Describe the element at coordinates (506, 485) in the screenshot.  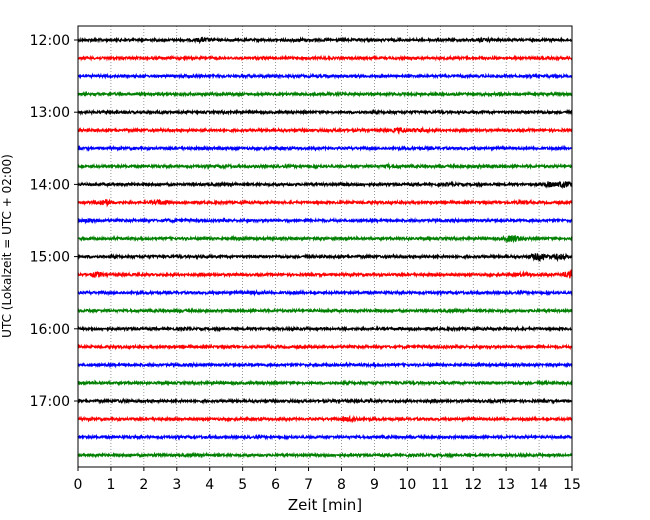
I see `x-tick-label-13: 13` at that location.